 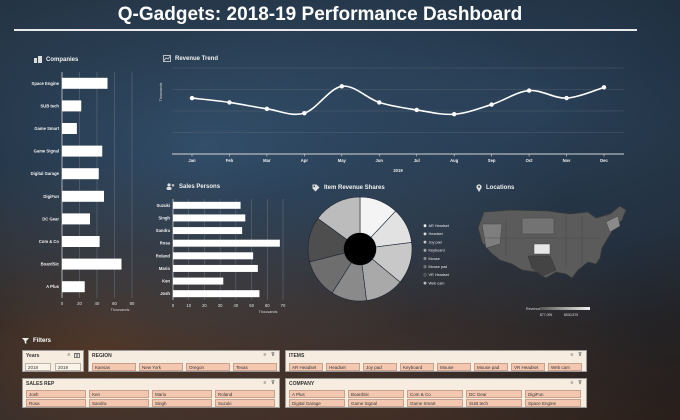 I want to click on company-option-digital-garage: Digital Garage, so click(x=317, y=403).